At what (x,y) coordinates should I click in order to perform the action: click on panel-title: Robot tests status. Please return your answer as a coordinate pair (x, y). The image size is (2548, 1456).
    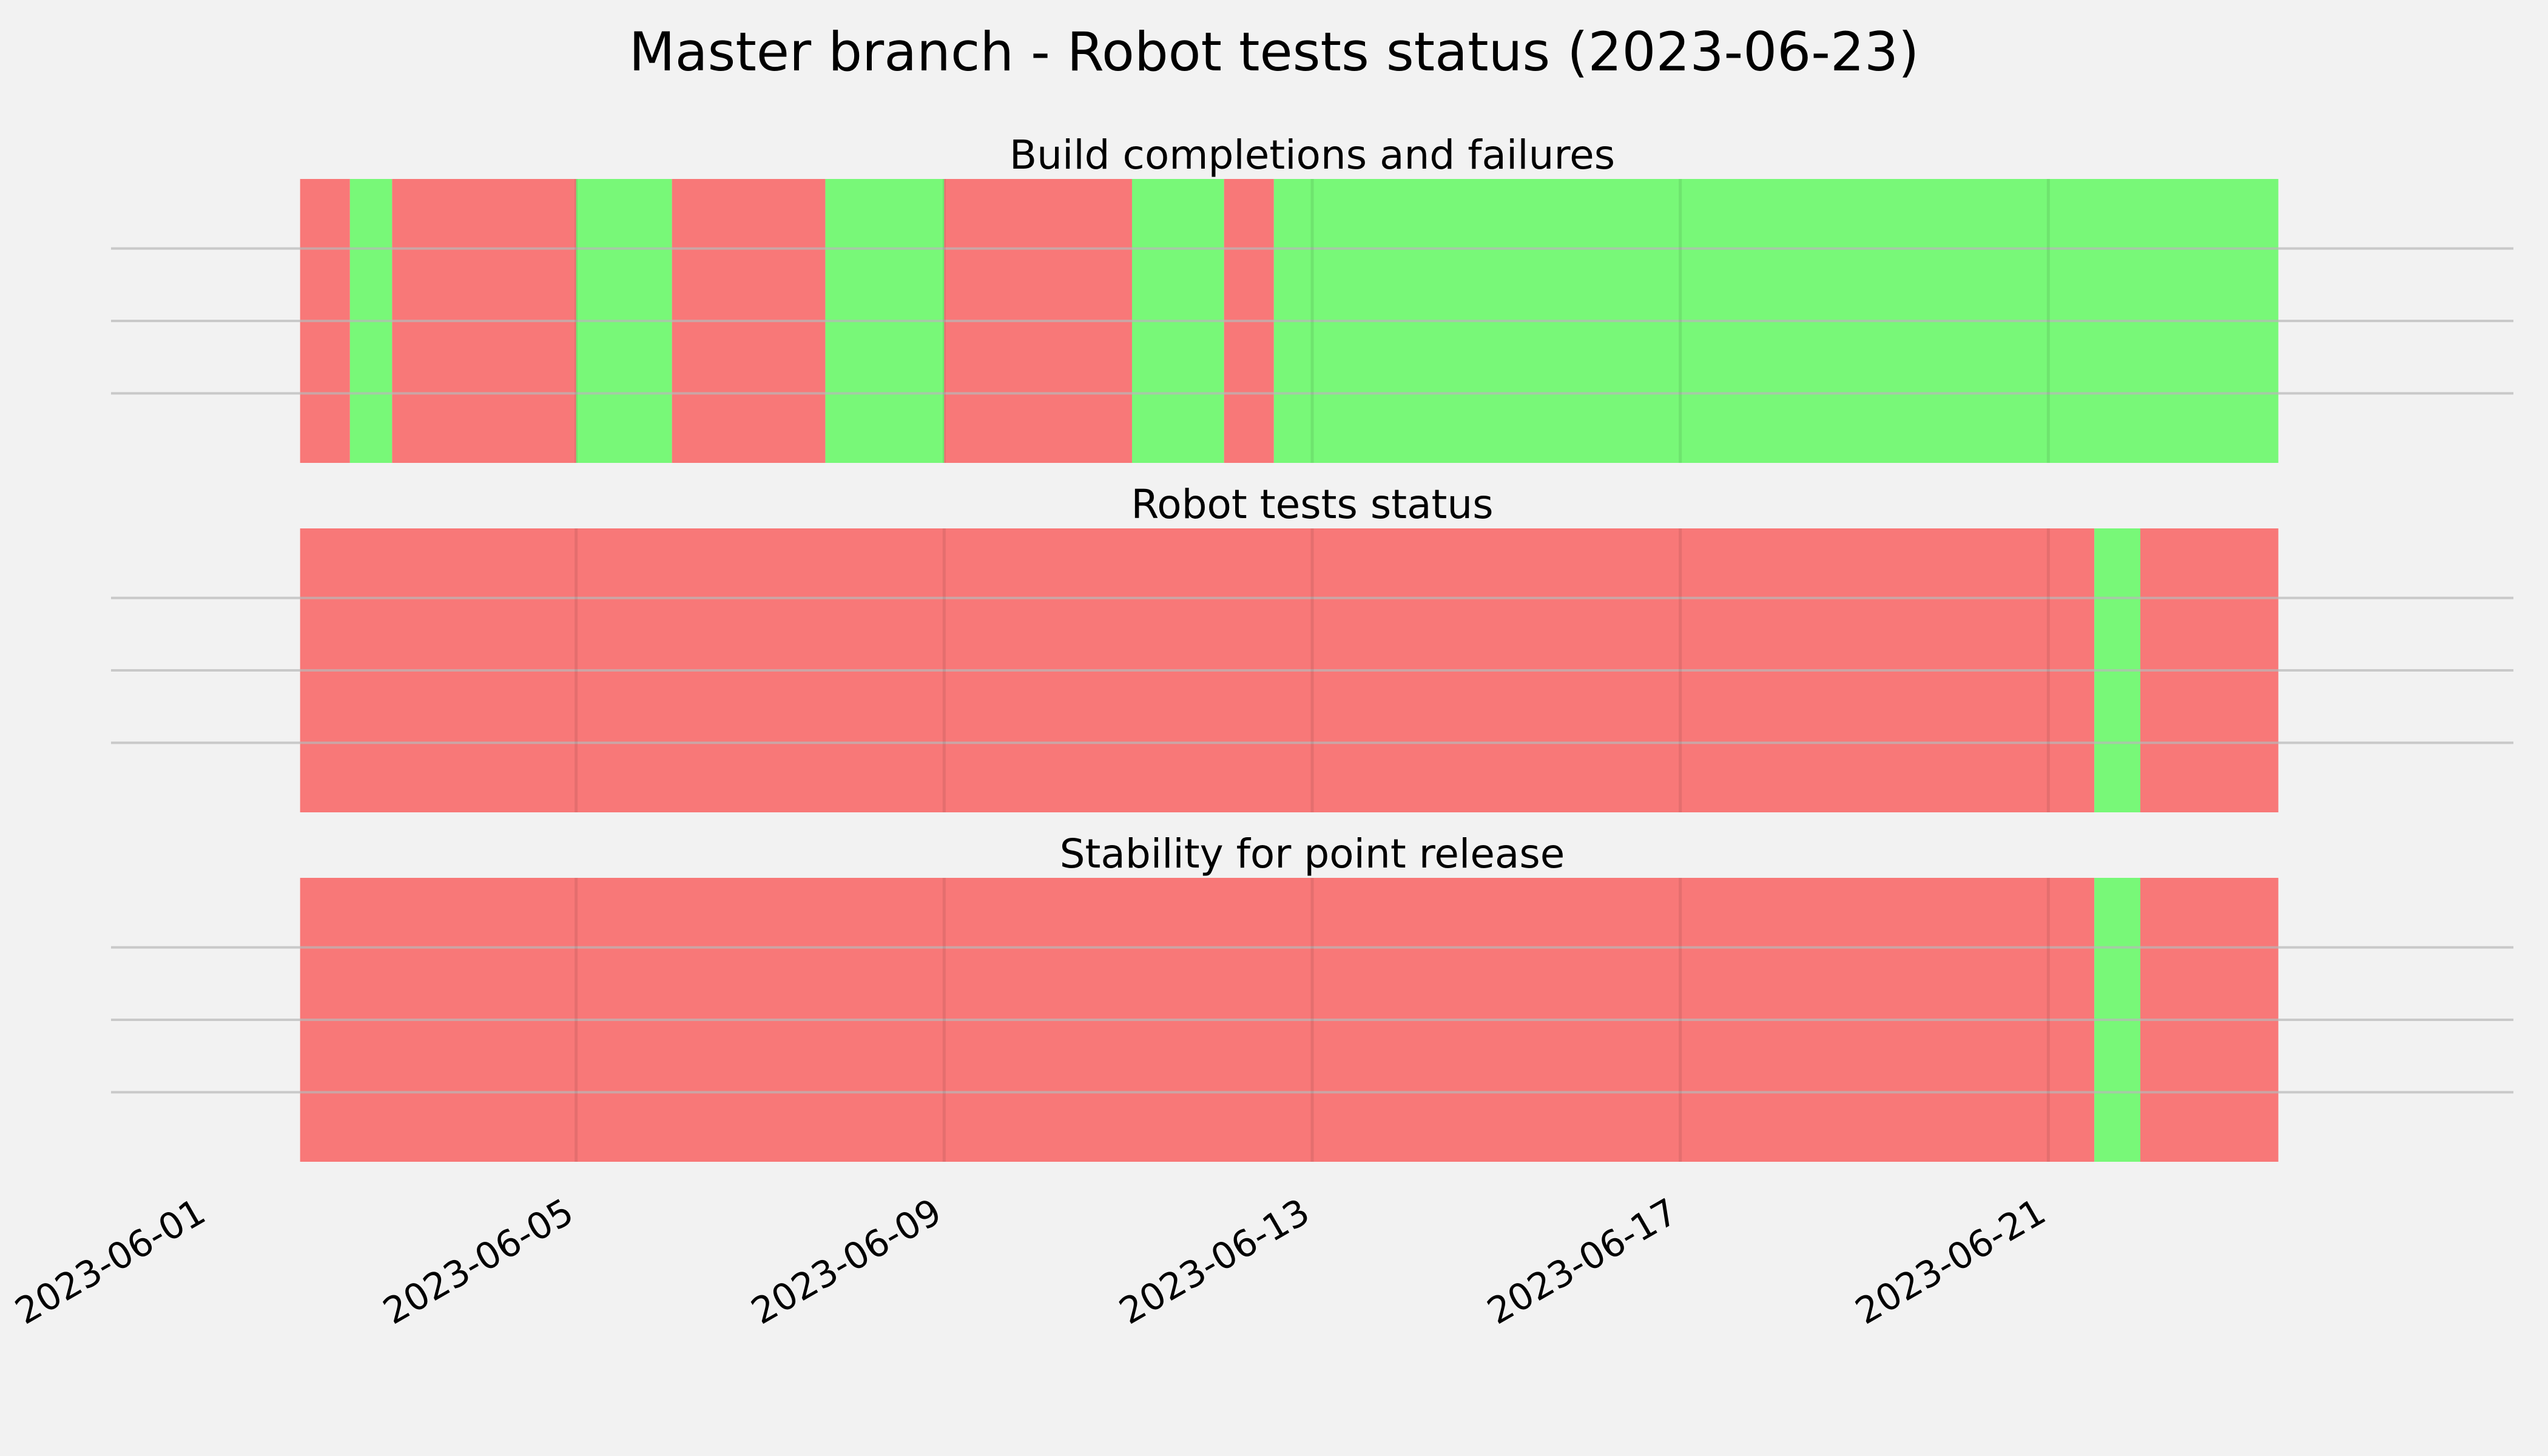
    Looking at the image, I should click on (1312, 504).